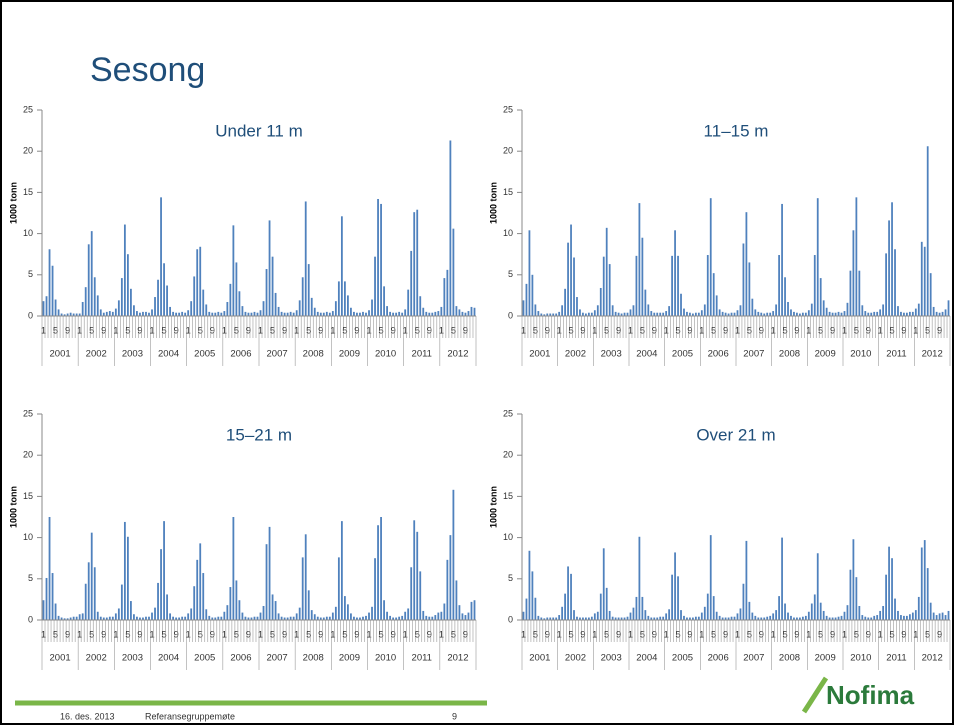 This screenshot has height=725, width=954. Describe the element at coordinates (510, 315) in the screenshot. I see `y-tick-label: 0` at that location.